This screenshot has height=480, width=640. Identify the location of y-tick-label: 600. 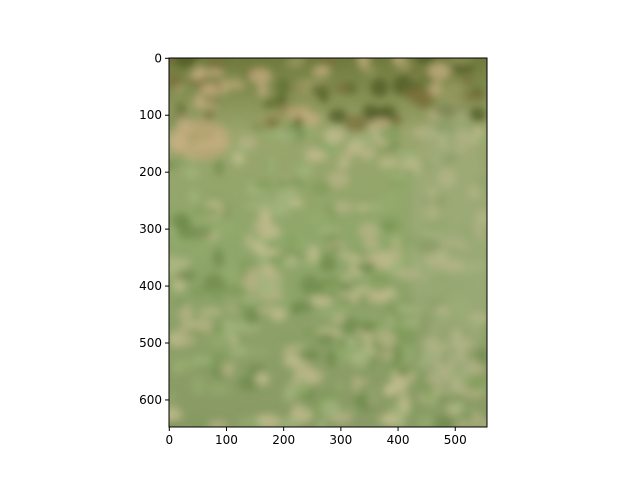
(150, 400).